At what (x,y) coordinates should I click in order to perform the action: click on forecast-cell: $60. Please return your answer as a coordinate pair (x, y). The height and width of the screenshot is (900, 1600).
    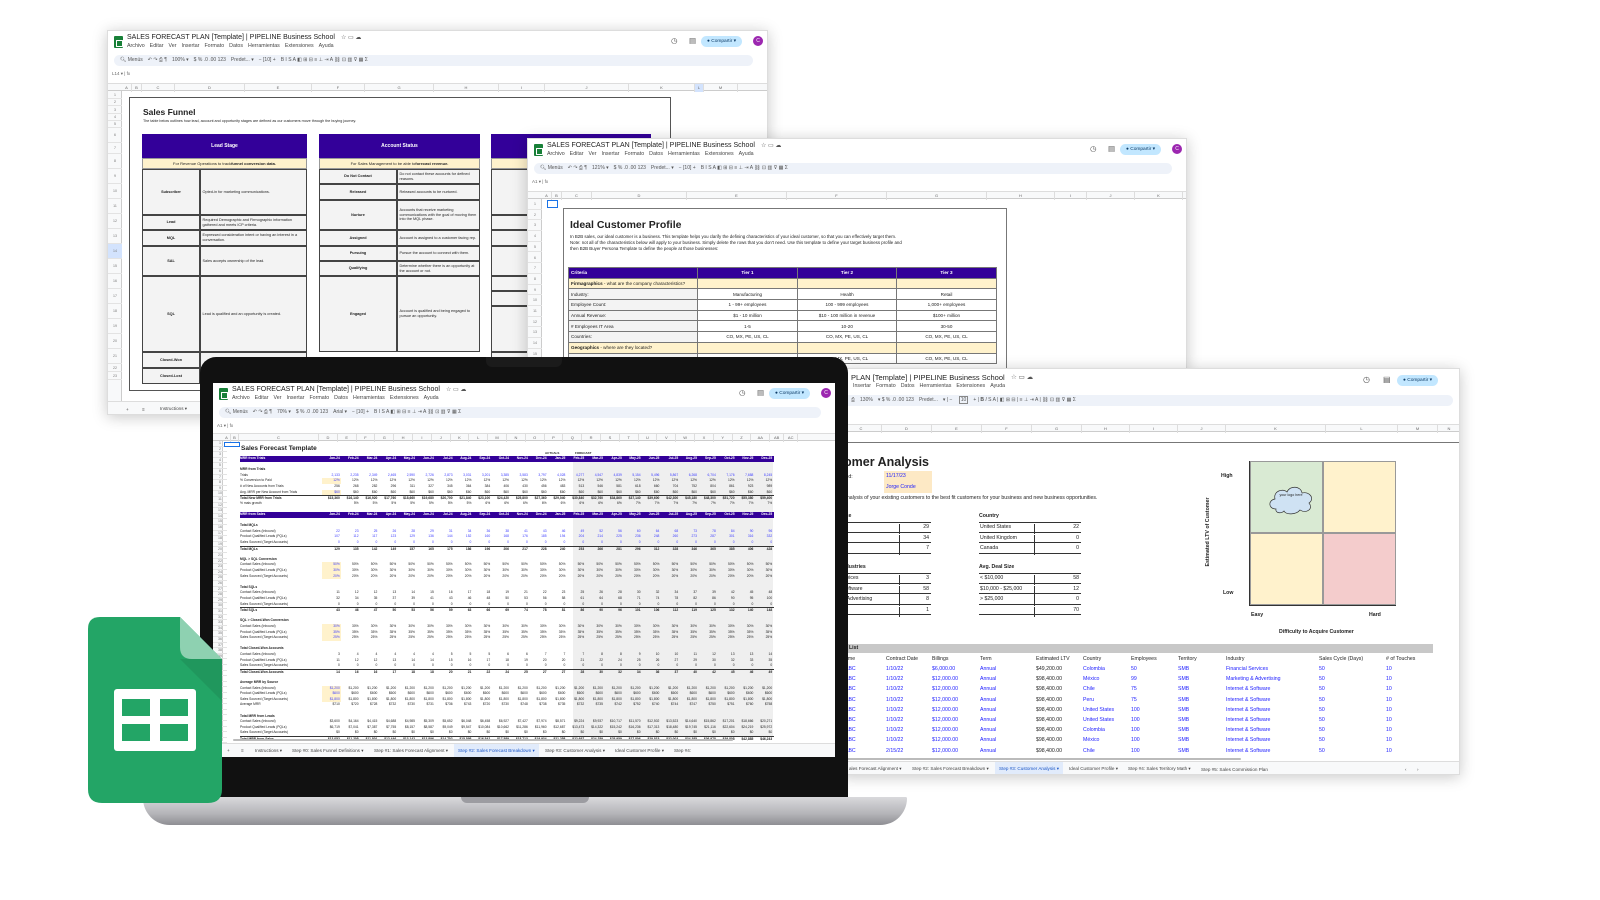
    Looking at the image, I should click on (525, 491).